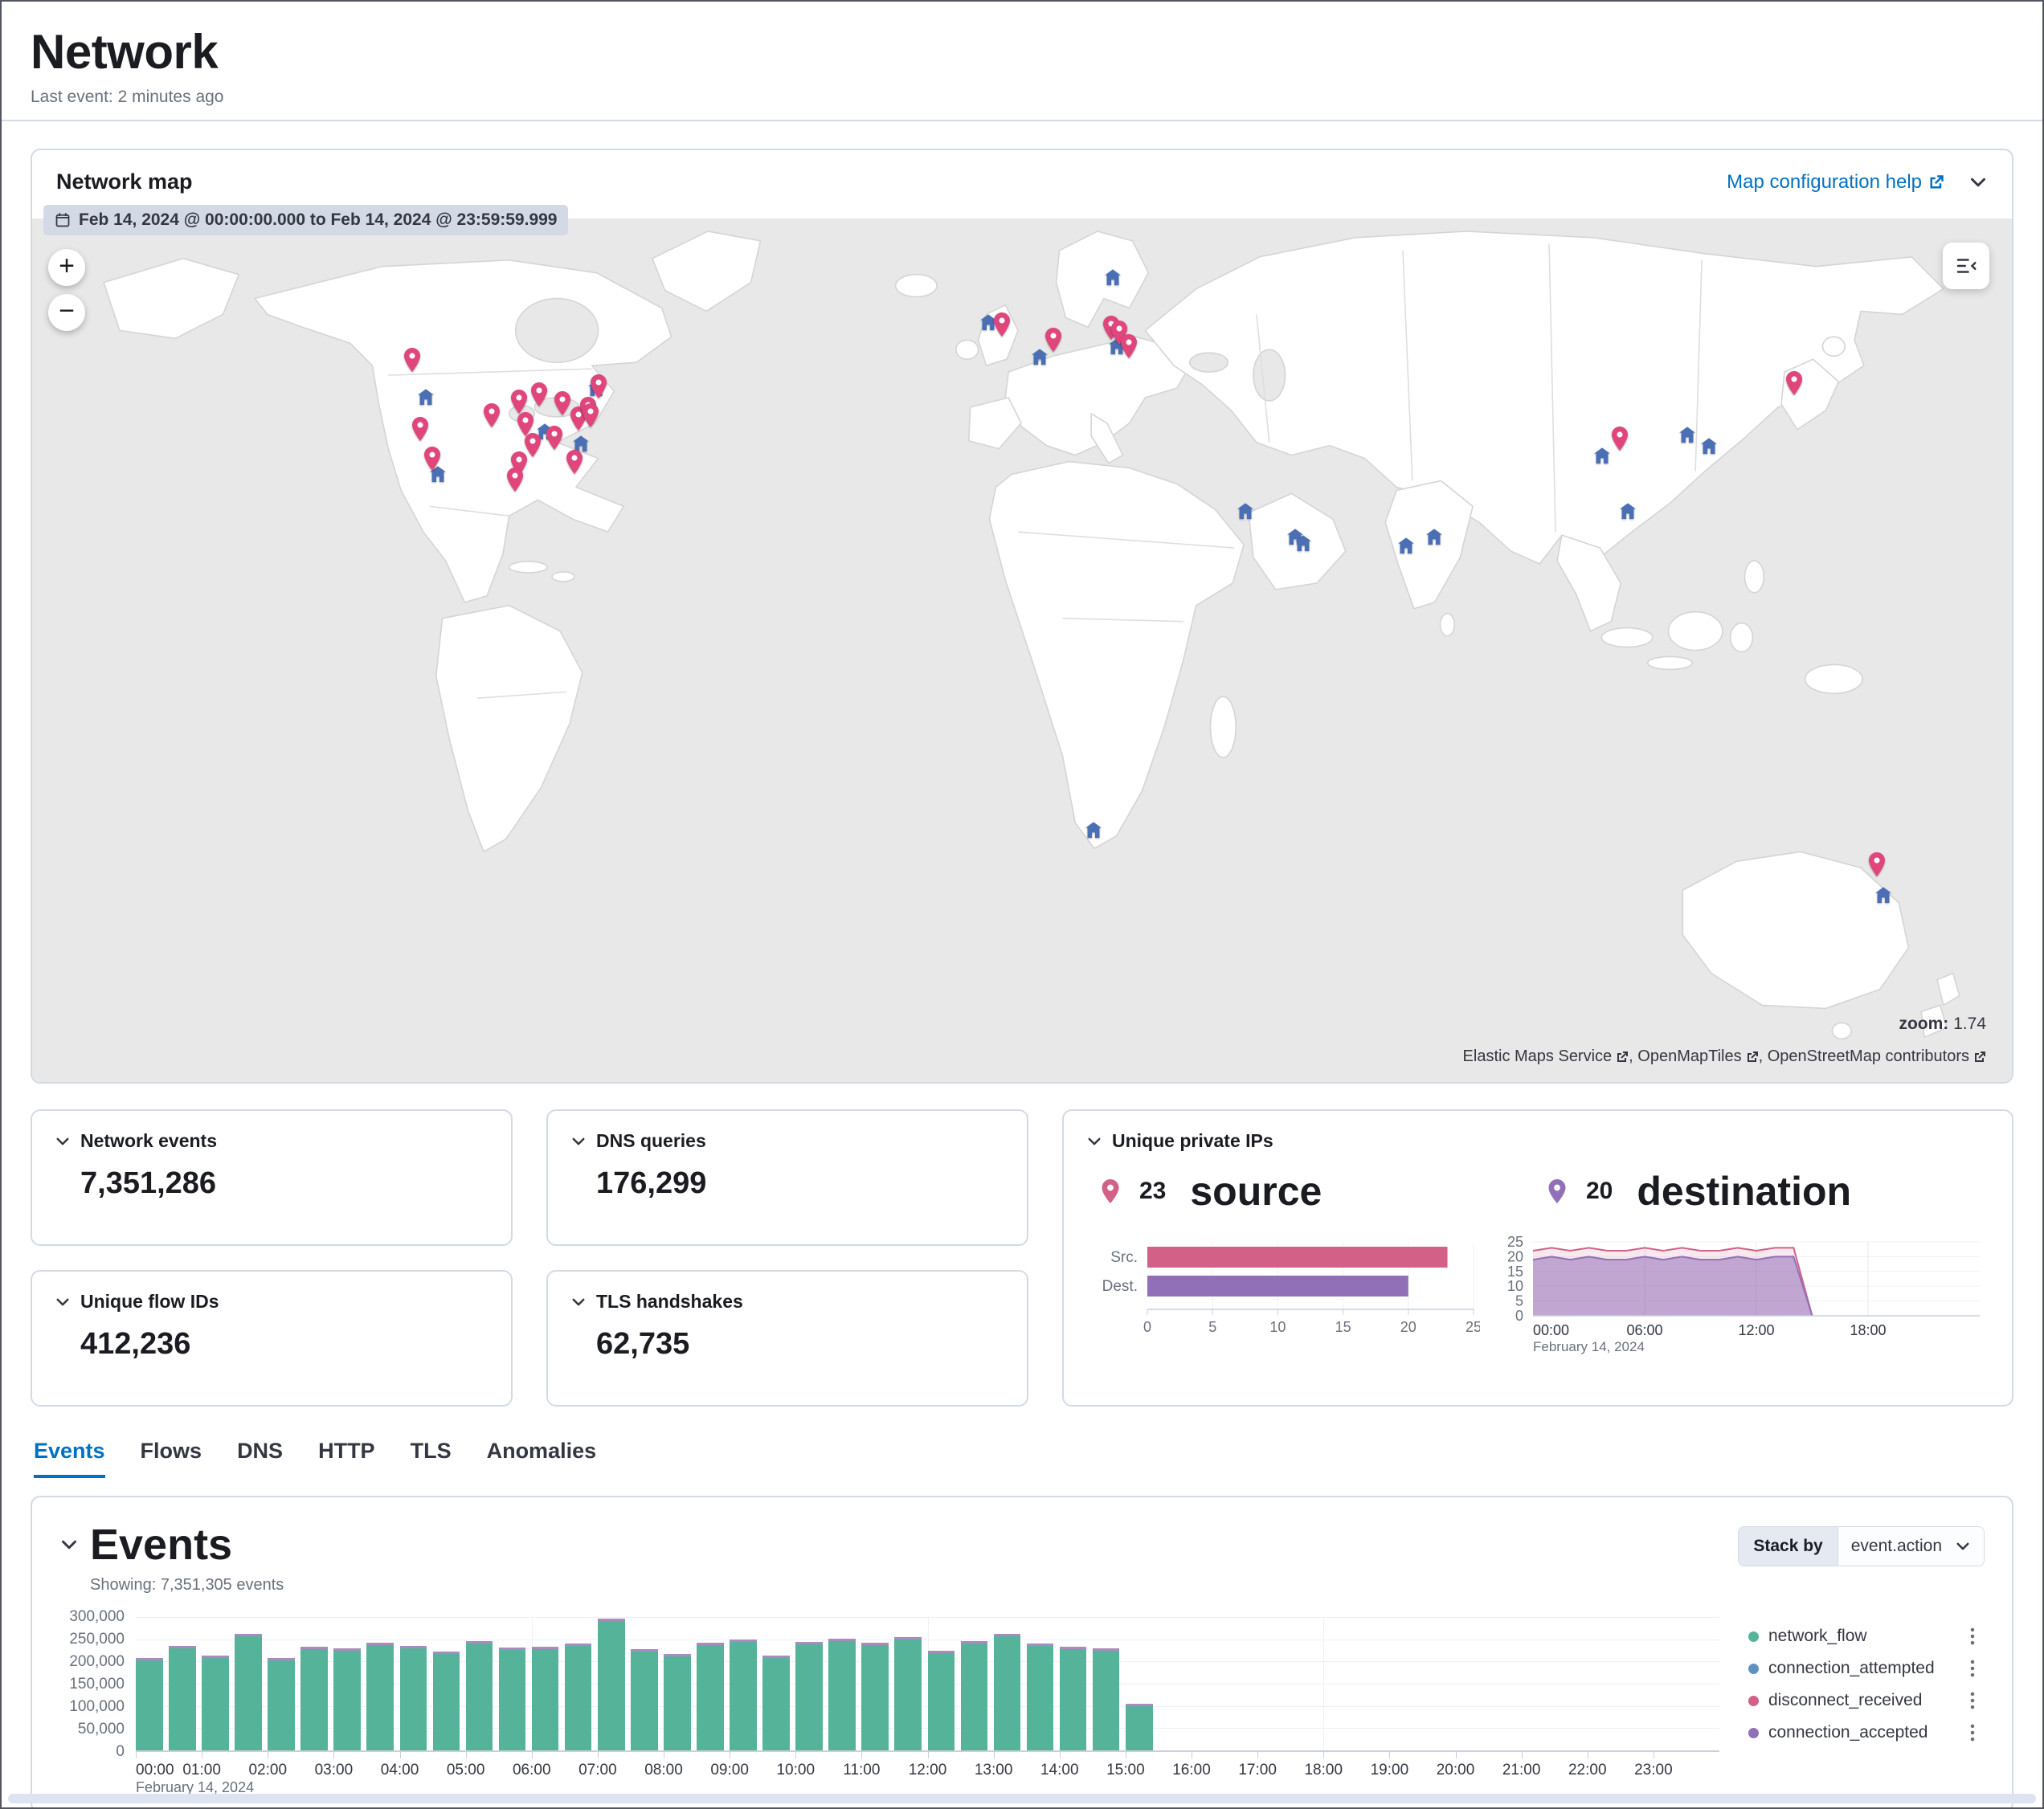 The width and height of the screenshot is (2044, 1809). What do you see at coordinates (66, 312) in the screenshot?
I see `map-zoom-out-button: −` at bounding box center [66, 312].